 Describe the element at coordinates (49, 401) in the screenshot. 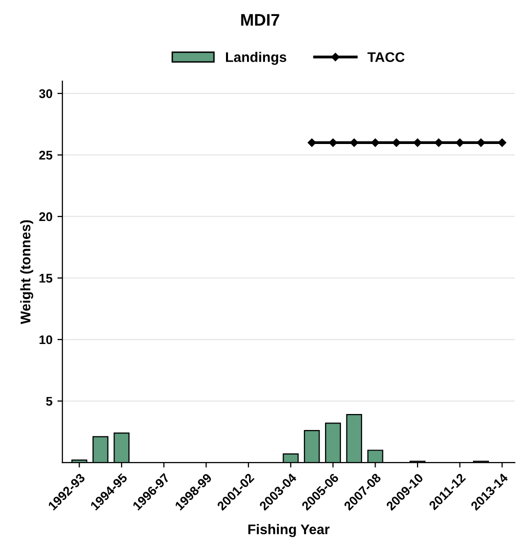

I see `y-tick-label: 5` at that location.